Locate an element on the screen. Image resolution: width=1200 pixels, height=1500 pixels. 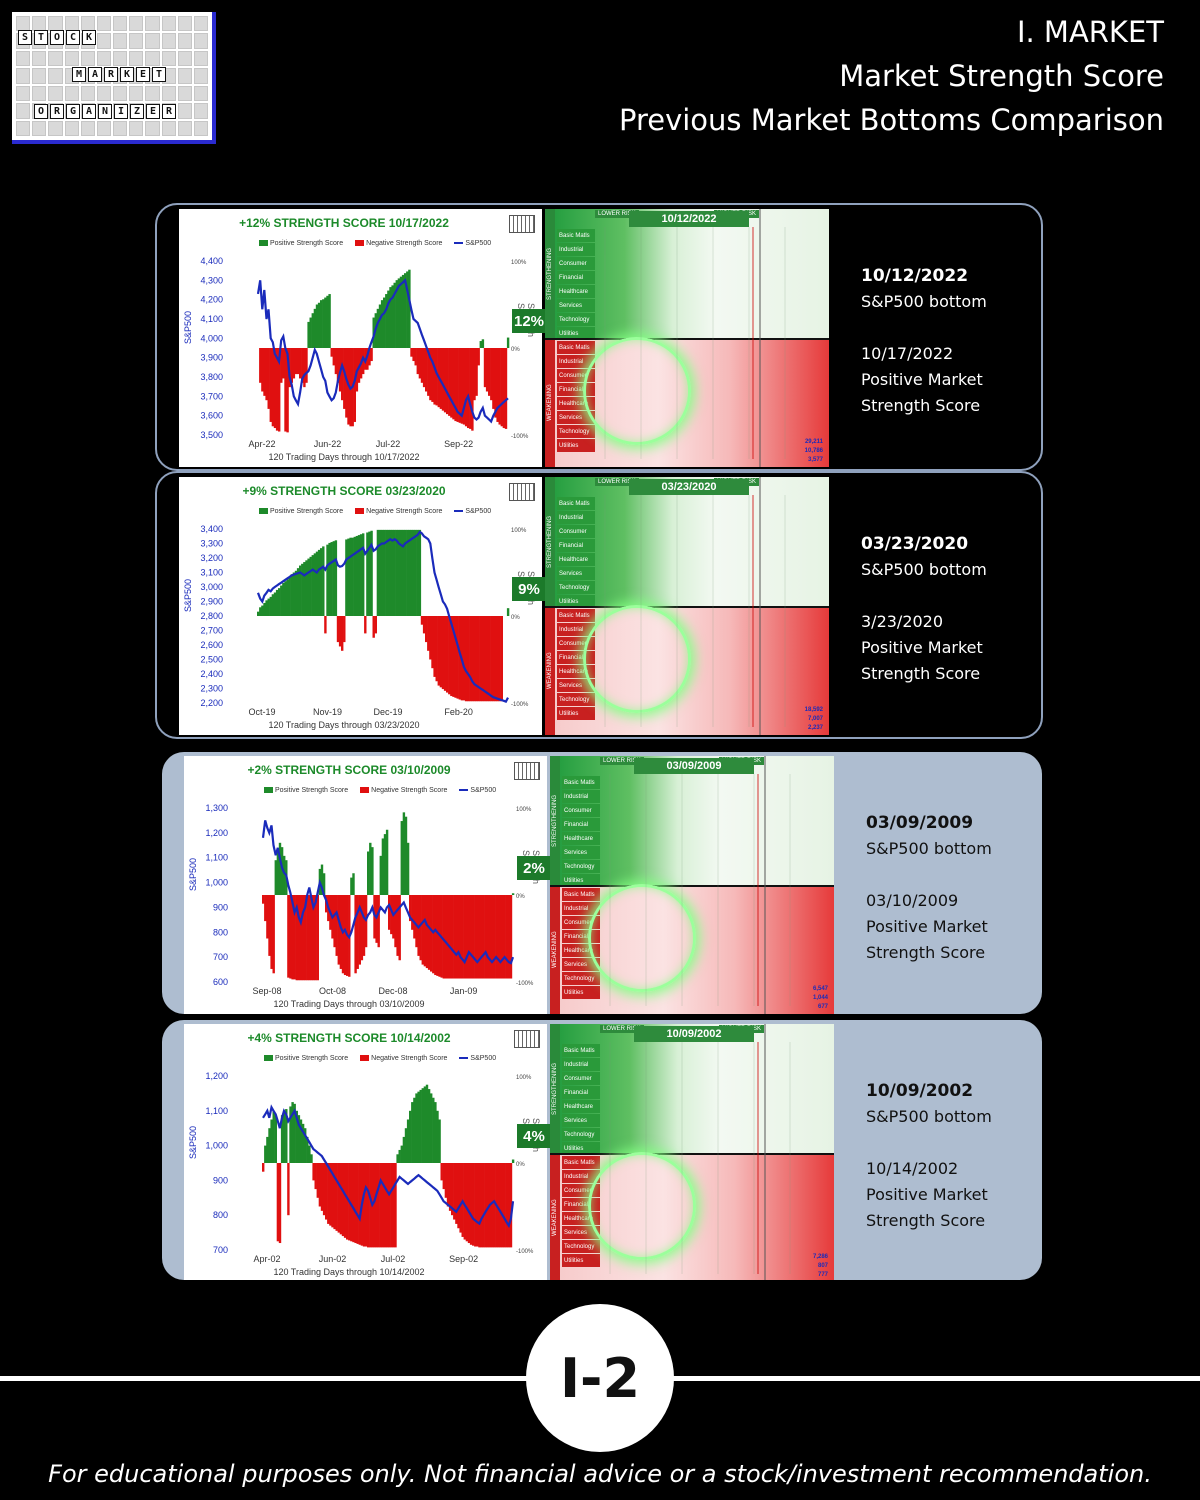
y-axis-label: S&P500 is located at coordinates (188, 595).